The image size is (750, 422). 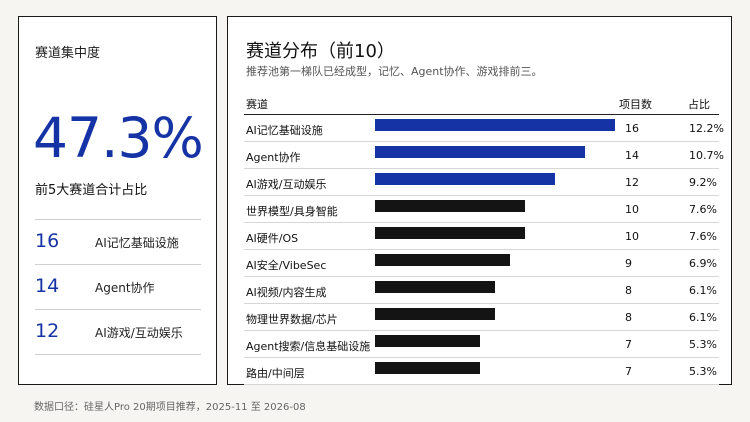 What do you see at coordinates (481, 371) in the screenshot?
I see `table-row: 路由/中间层 7 5.3%` at bounding box center [481, 371].